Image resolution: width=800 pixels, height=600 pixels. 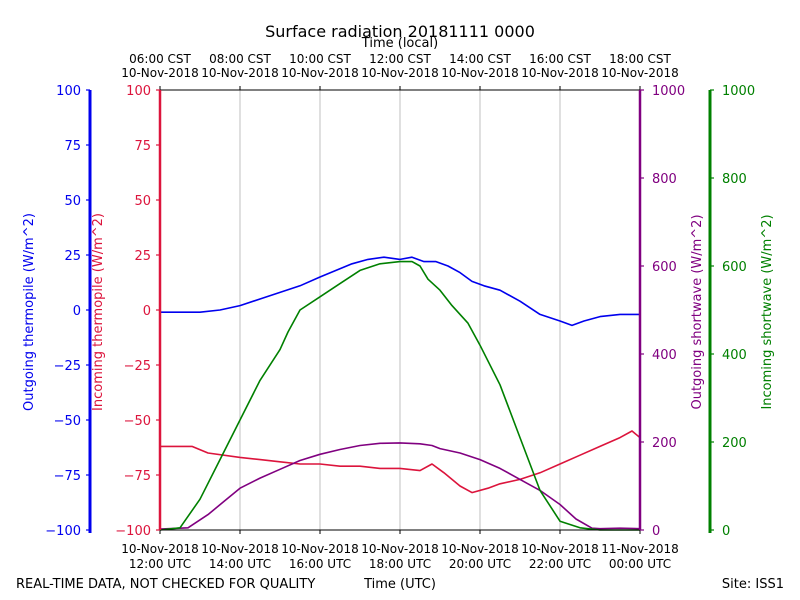 I want to click on incoming-shortwave-tick-label: 1000, so click(x=738, y=91).